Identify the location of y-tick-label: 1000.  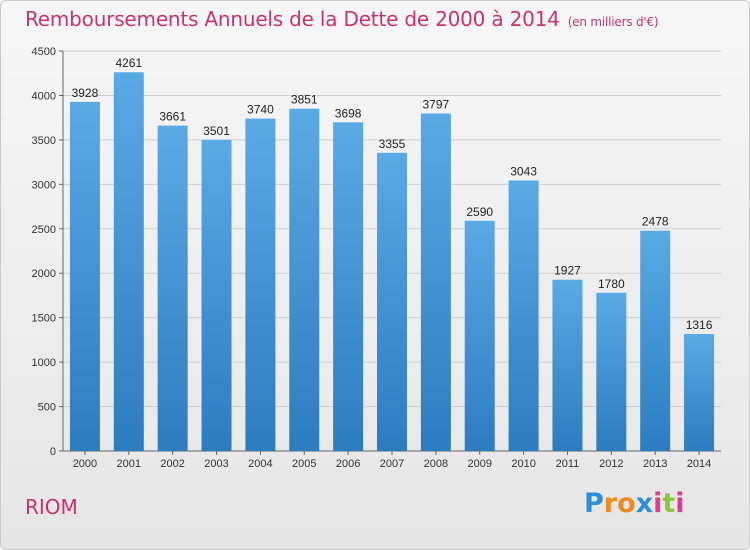
(44, 363).